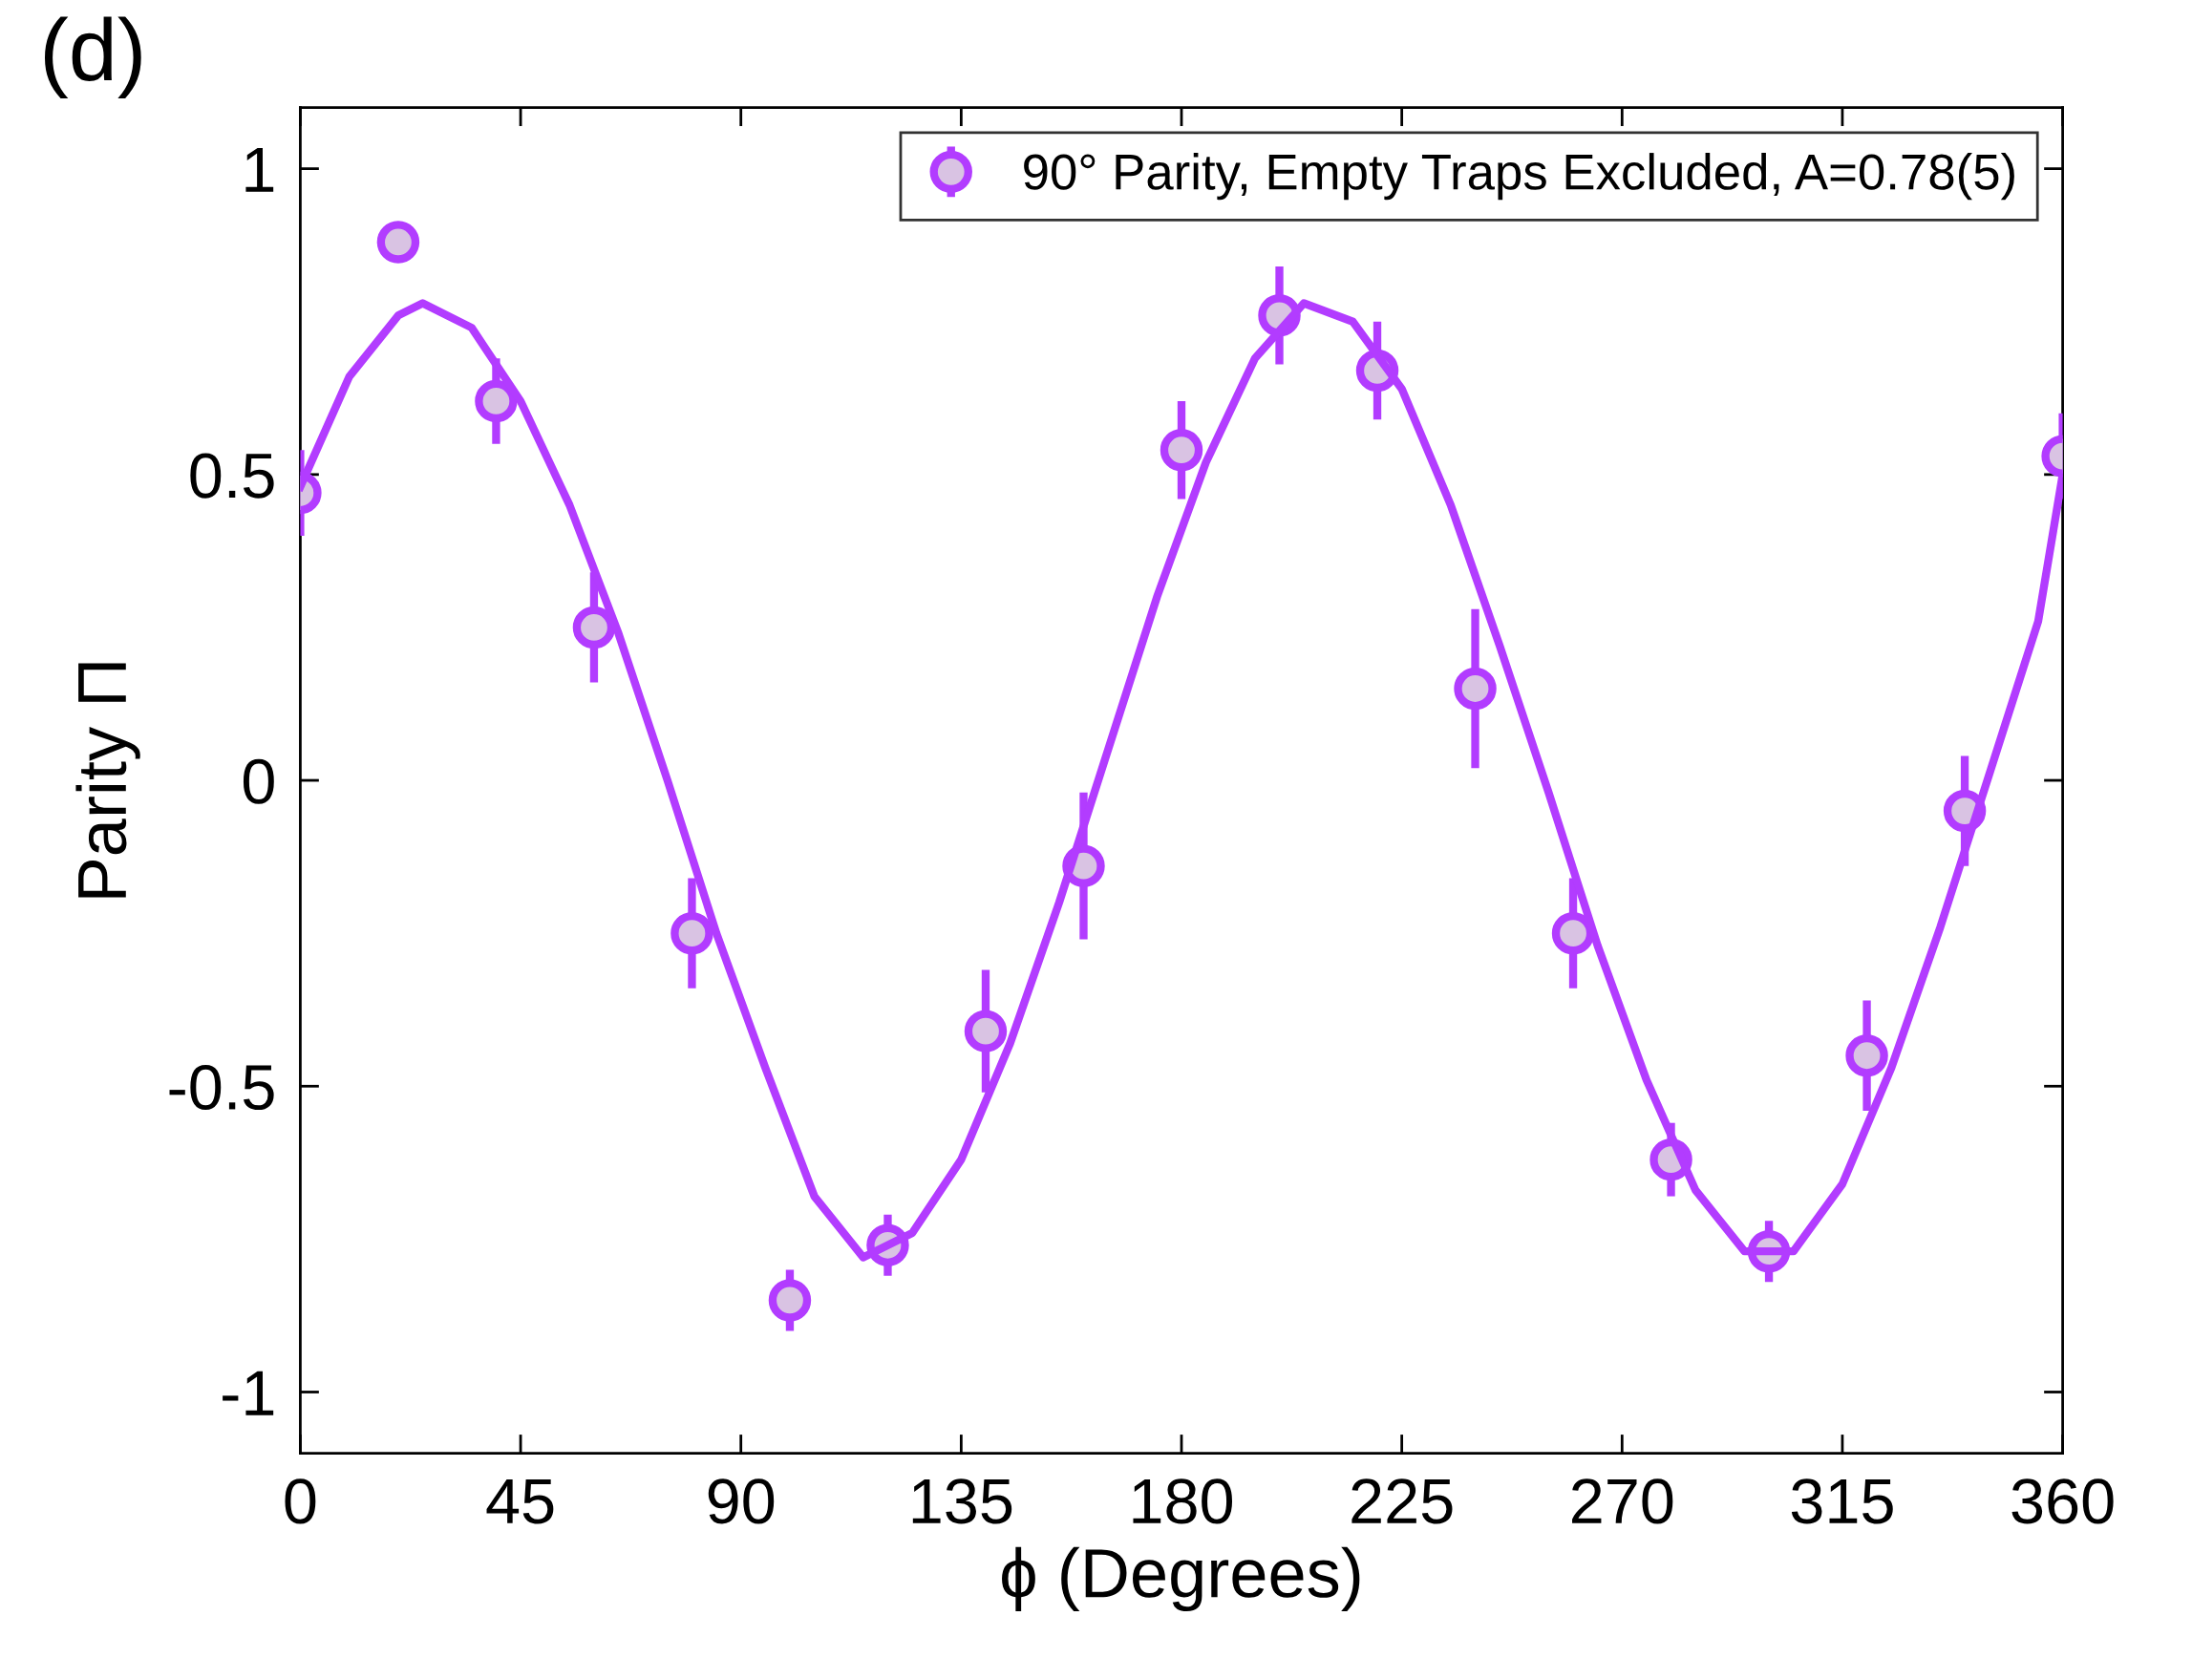 The image size is (2192, 1680). I want to click on x-tick-label: 135, so click(962, 1501).